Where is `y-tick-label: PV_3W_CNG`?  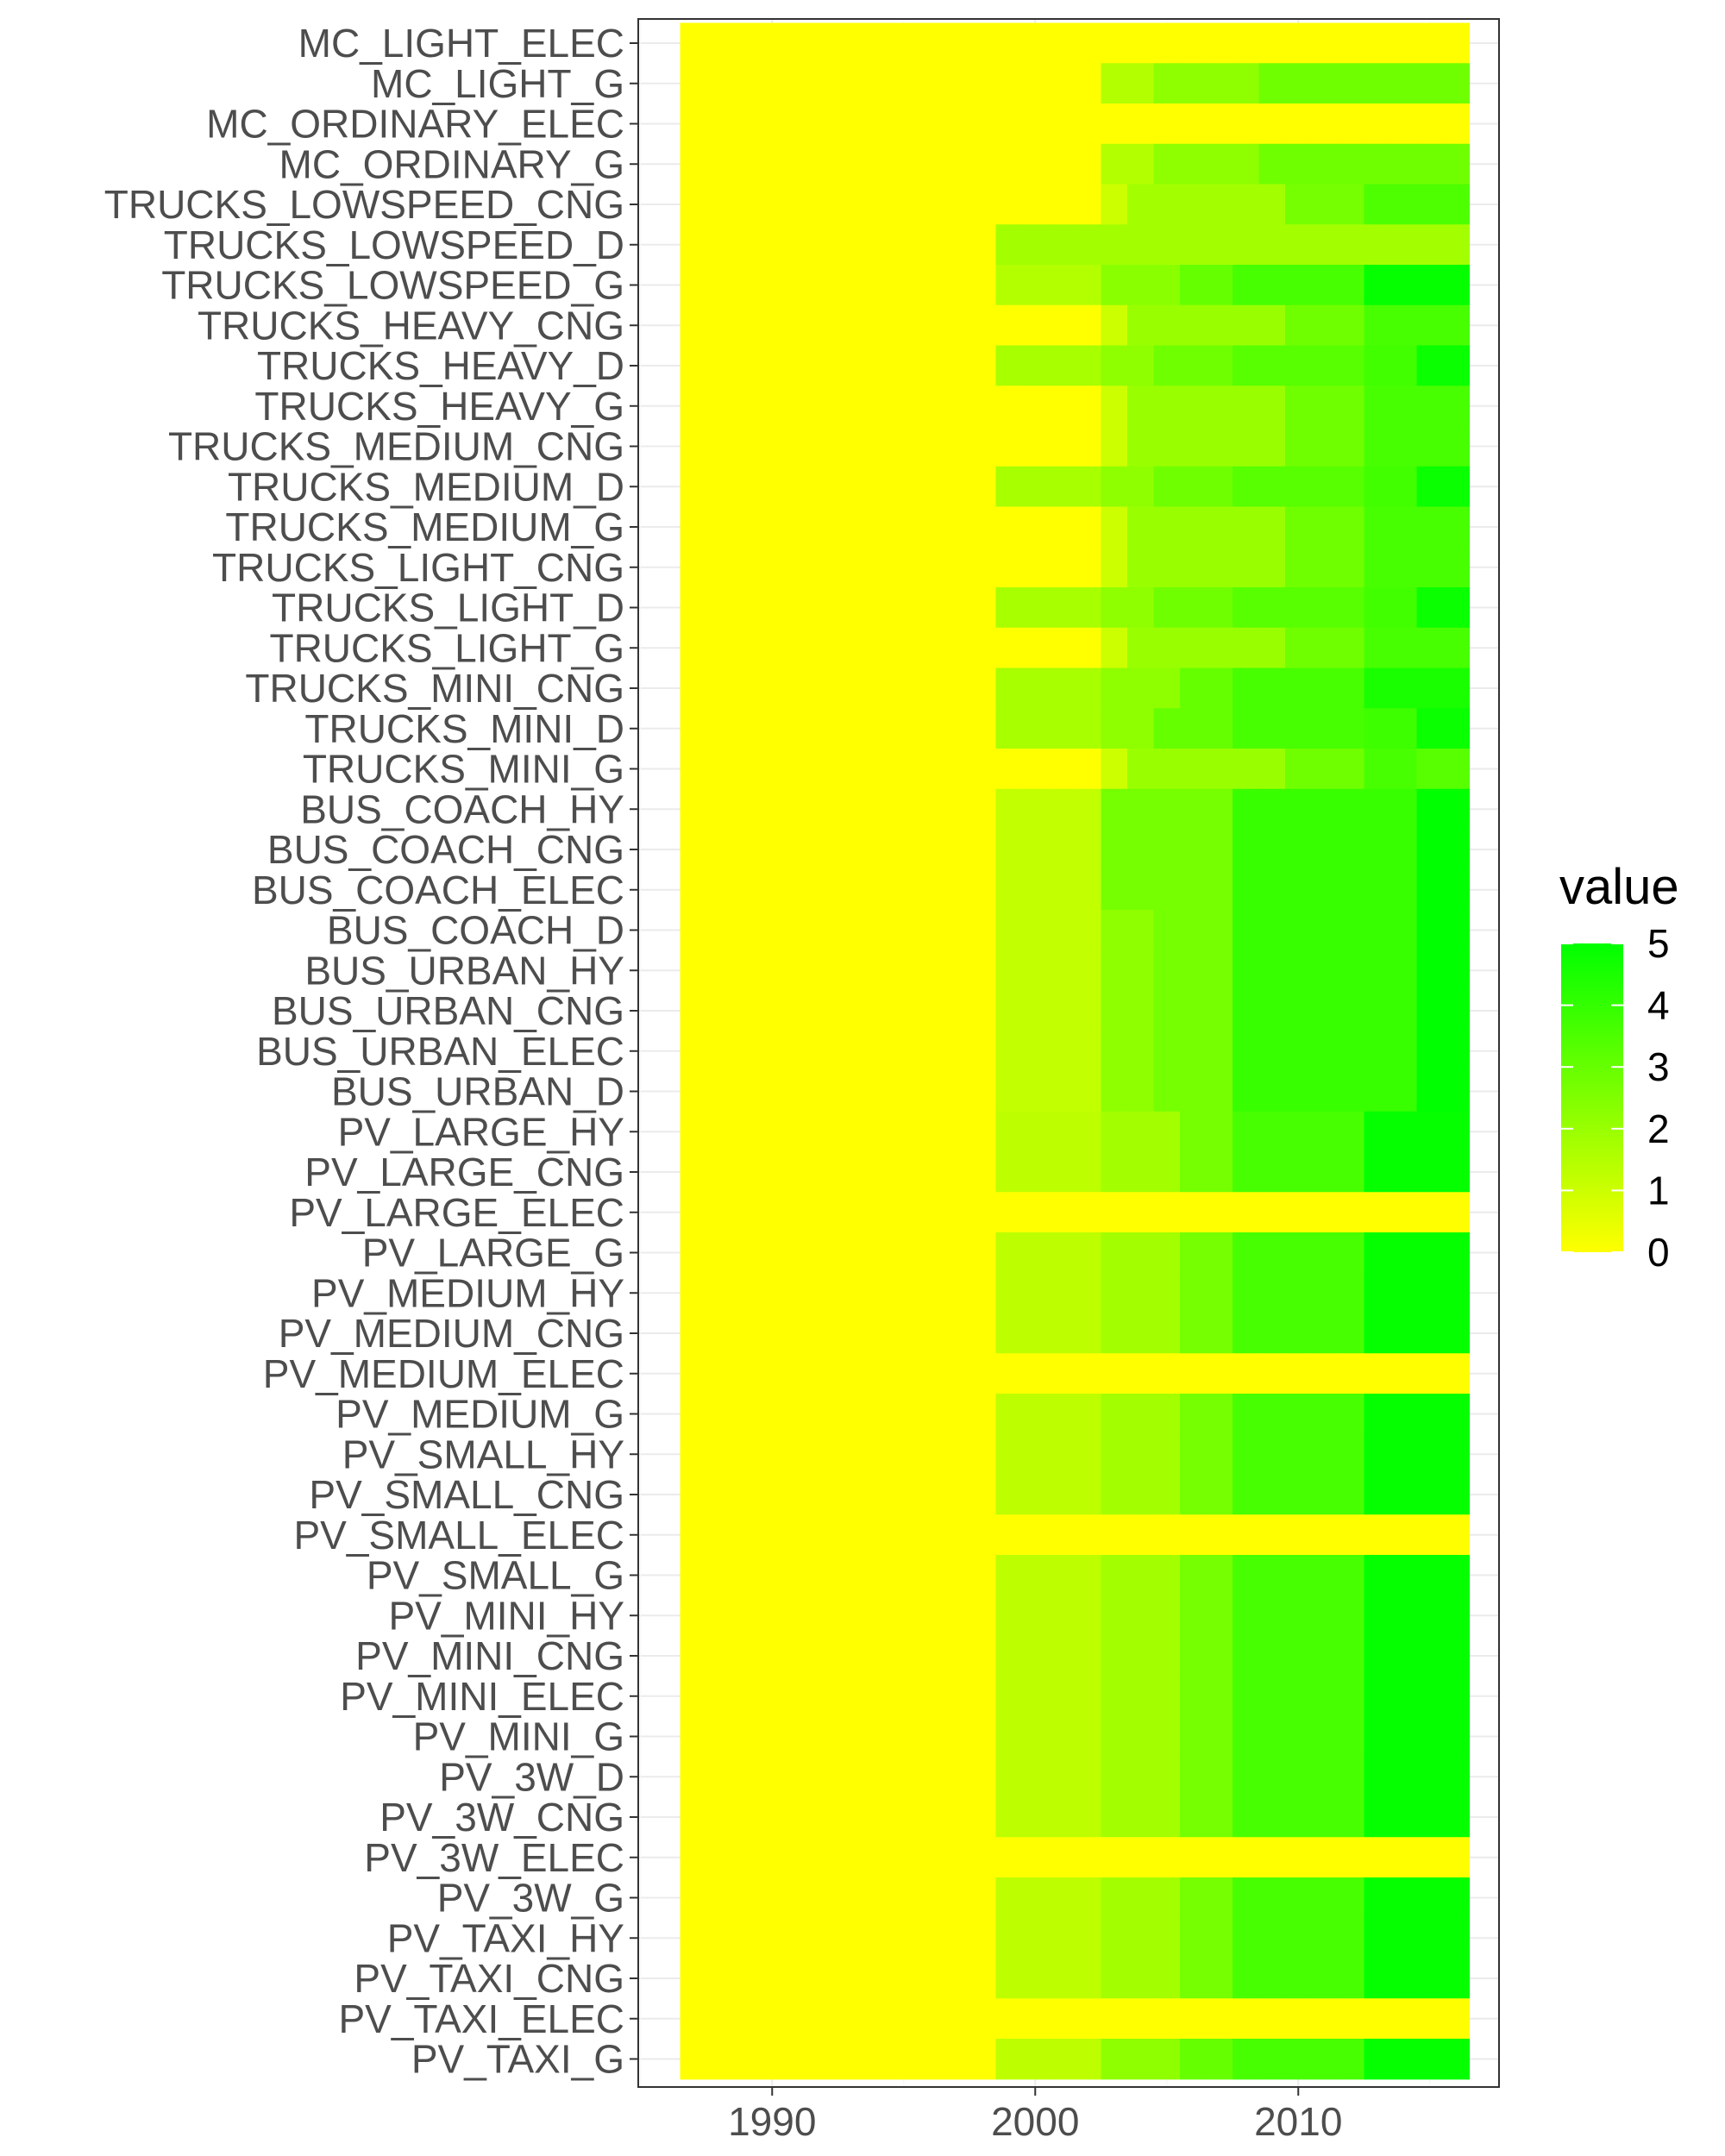 y-tick-label: PV_3W_CNG is located at coordinates (502, 1817).